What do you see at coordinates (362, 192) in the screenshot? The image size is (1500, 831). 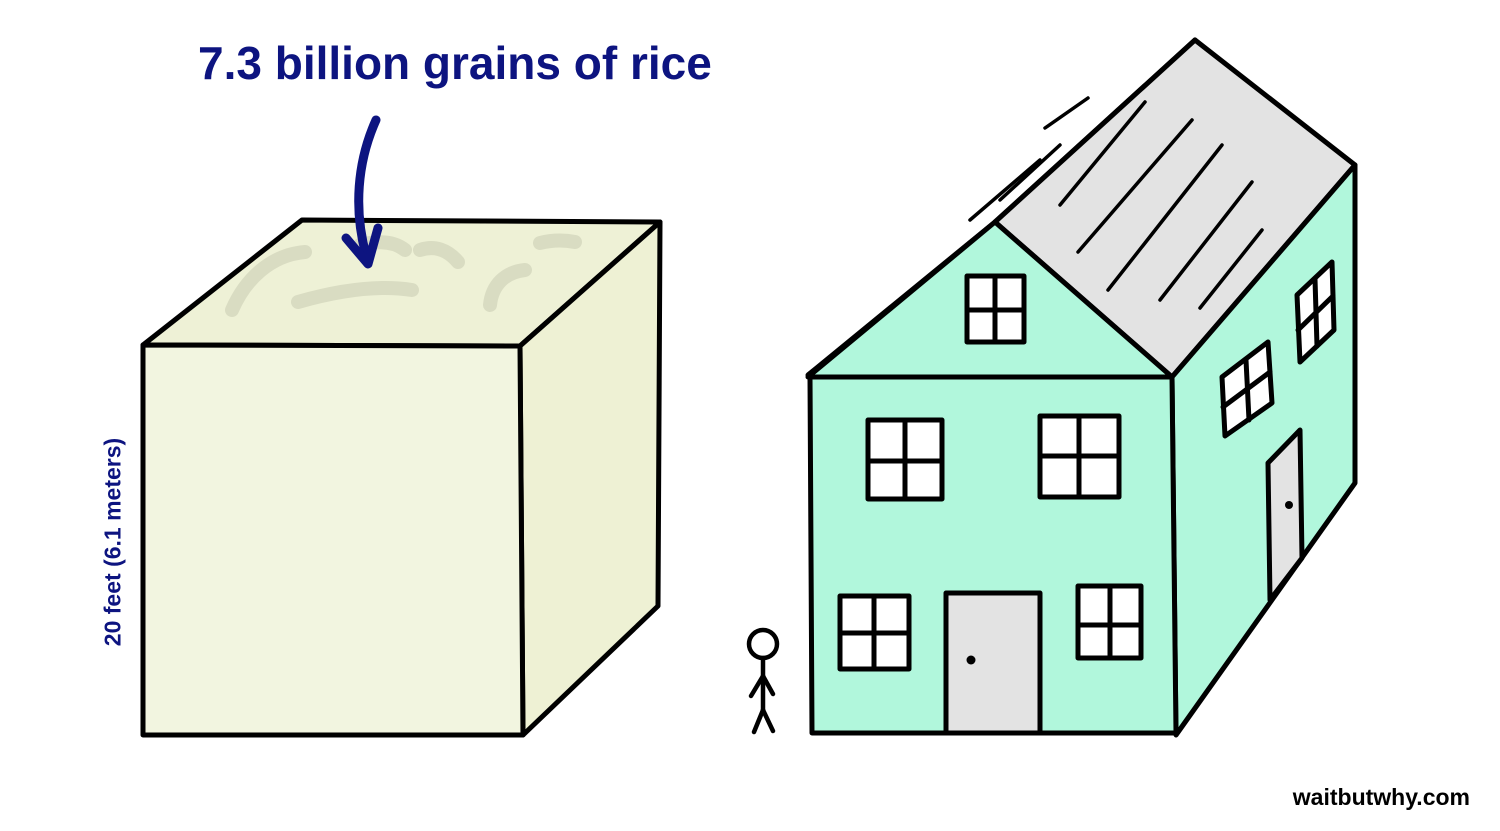 I see `down-arrow-icon` at bounding box center [362, 192].